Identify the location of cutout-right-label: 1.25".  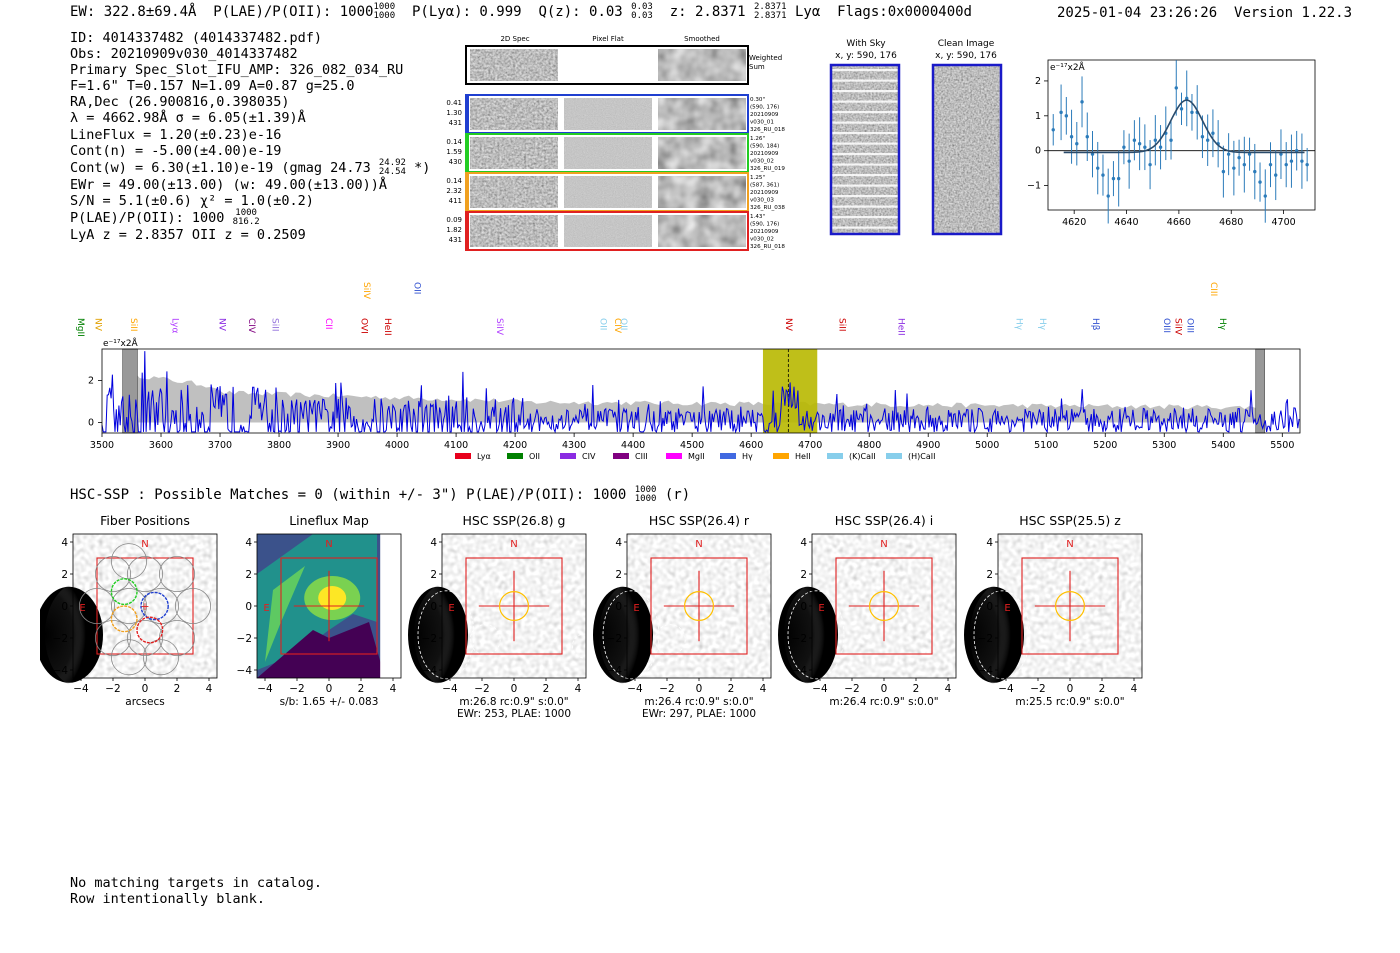
(757, 178).